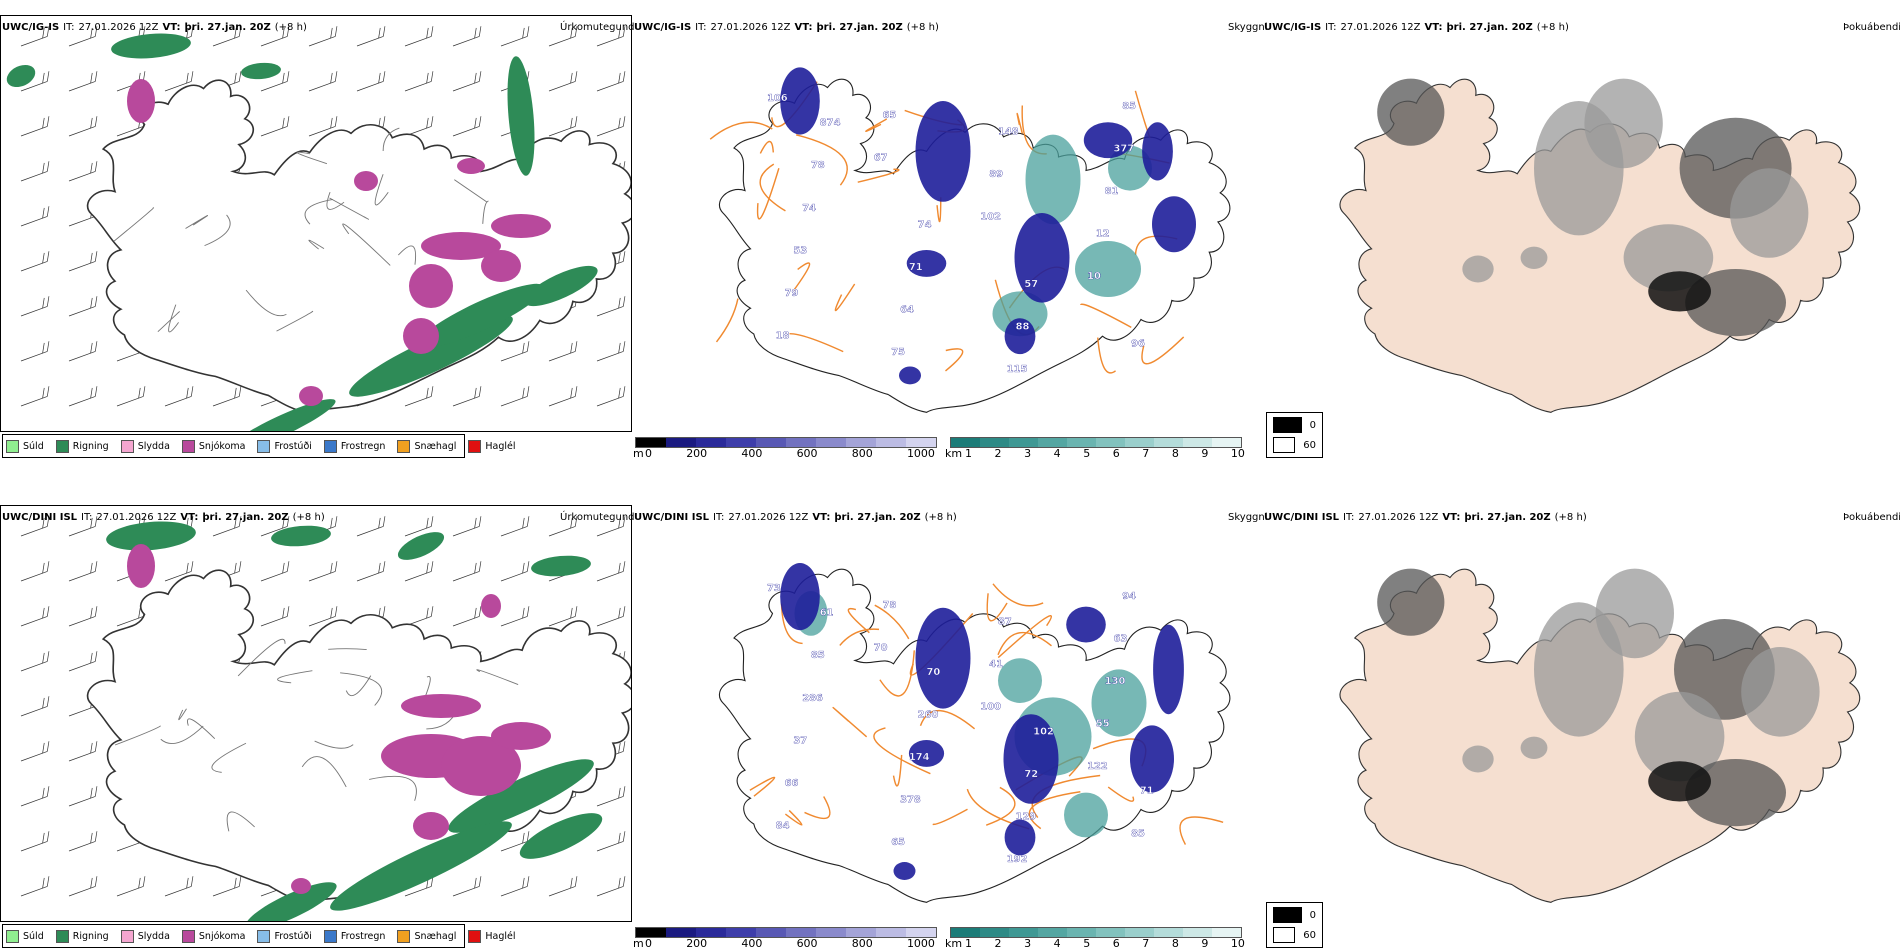 This screenshot has height=950, width=1900. Describe the element at coordinates (1600, 245) in the screenshot. I see `iceland-coastline` at that location.